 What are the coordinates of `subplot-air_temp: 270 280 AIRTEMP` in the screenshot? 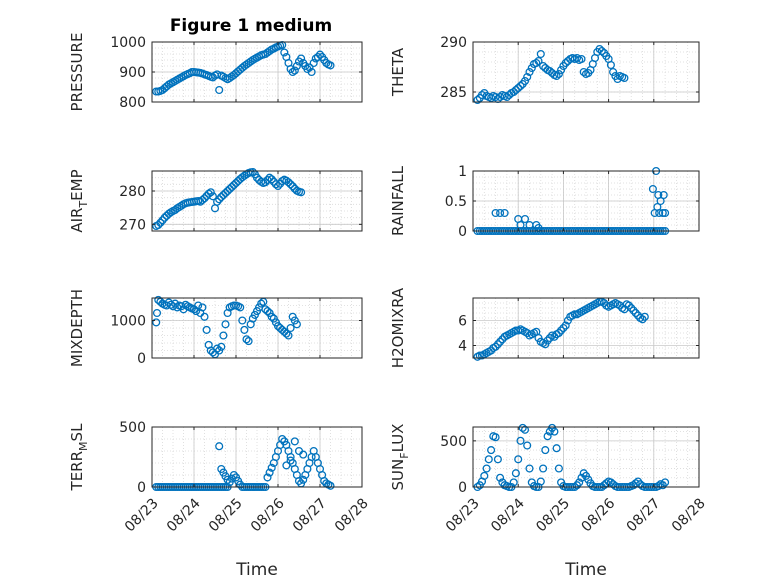 It's located at (215, 200).